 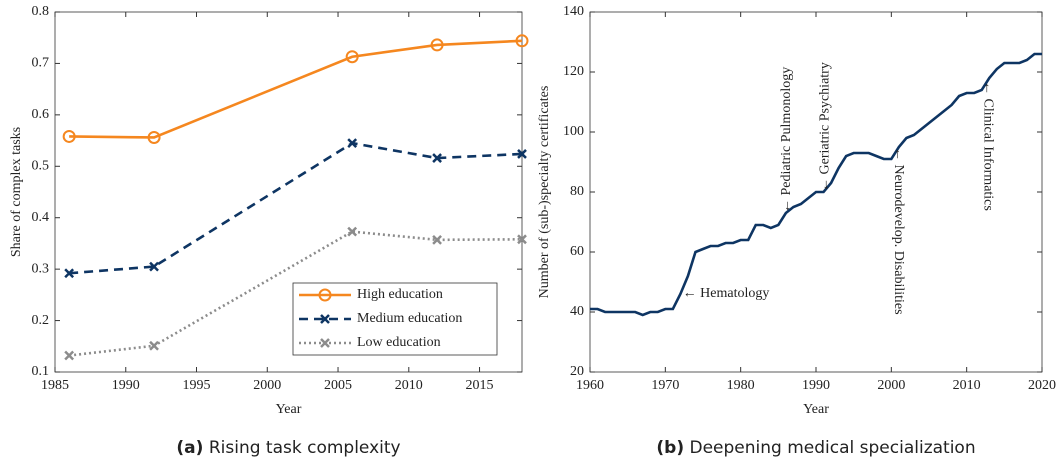 What do you see at coordinates (197, 385) in the screenshot?
I see `x-tick-label: 1995` at bounding box center [197, 385].